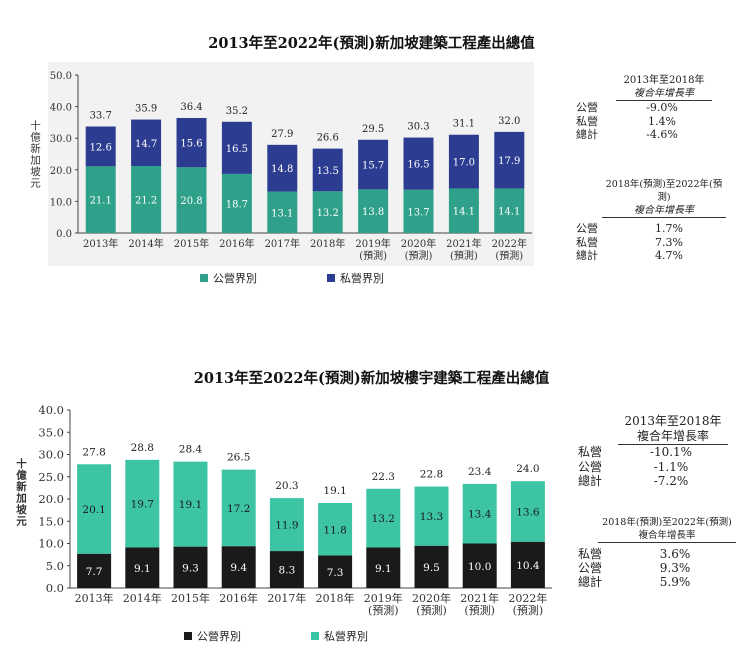  I want to click on chart2-label-private: 13.2, so click(383, 519).